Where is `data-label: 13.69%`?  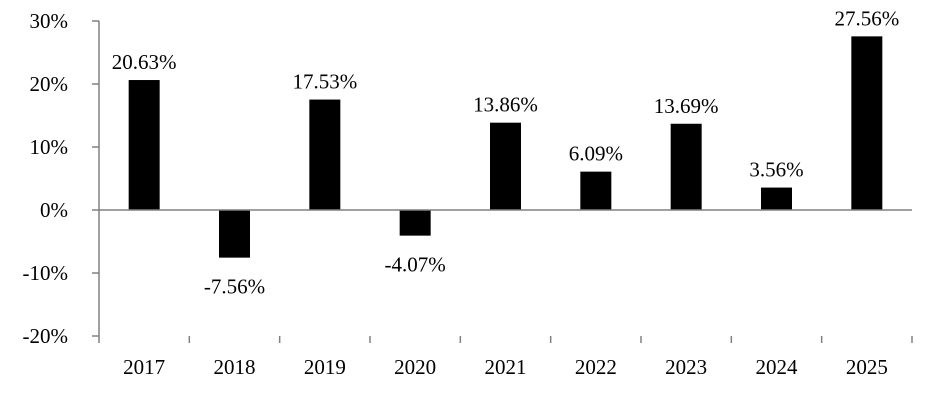
data-label: 13.69% is located at coordinates (686, 106).